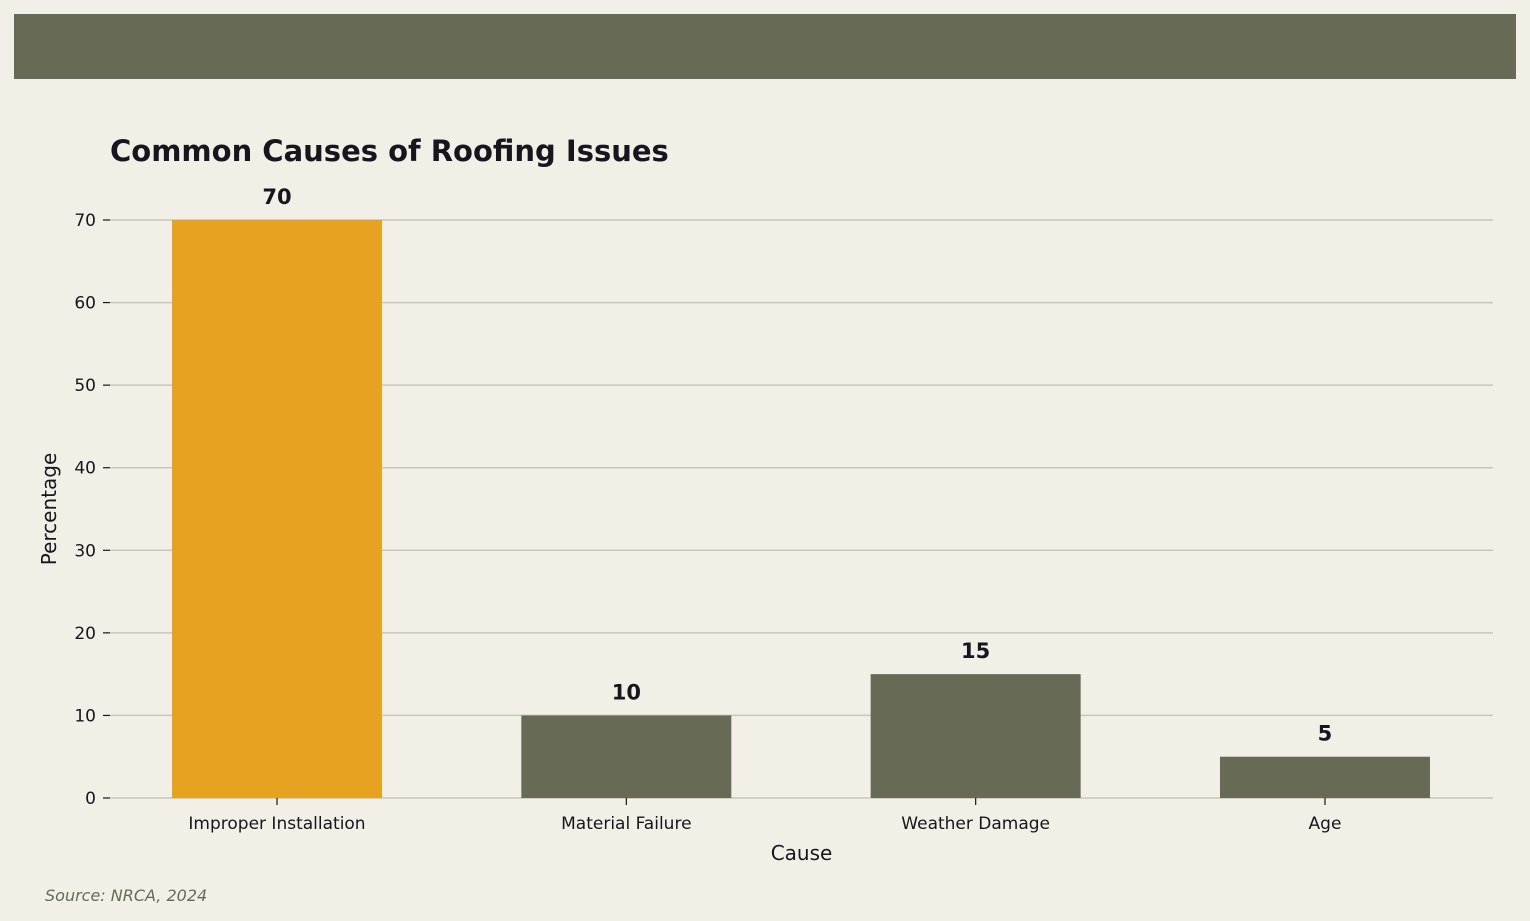  What do you see at coordinates (276, 197) in the screenshot?
I see `data-label: 70` at bounding box center [276, 197].